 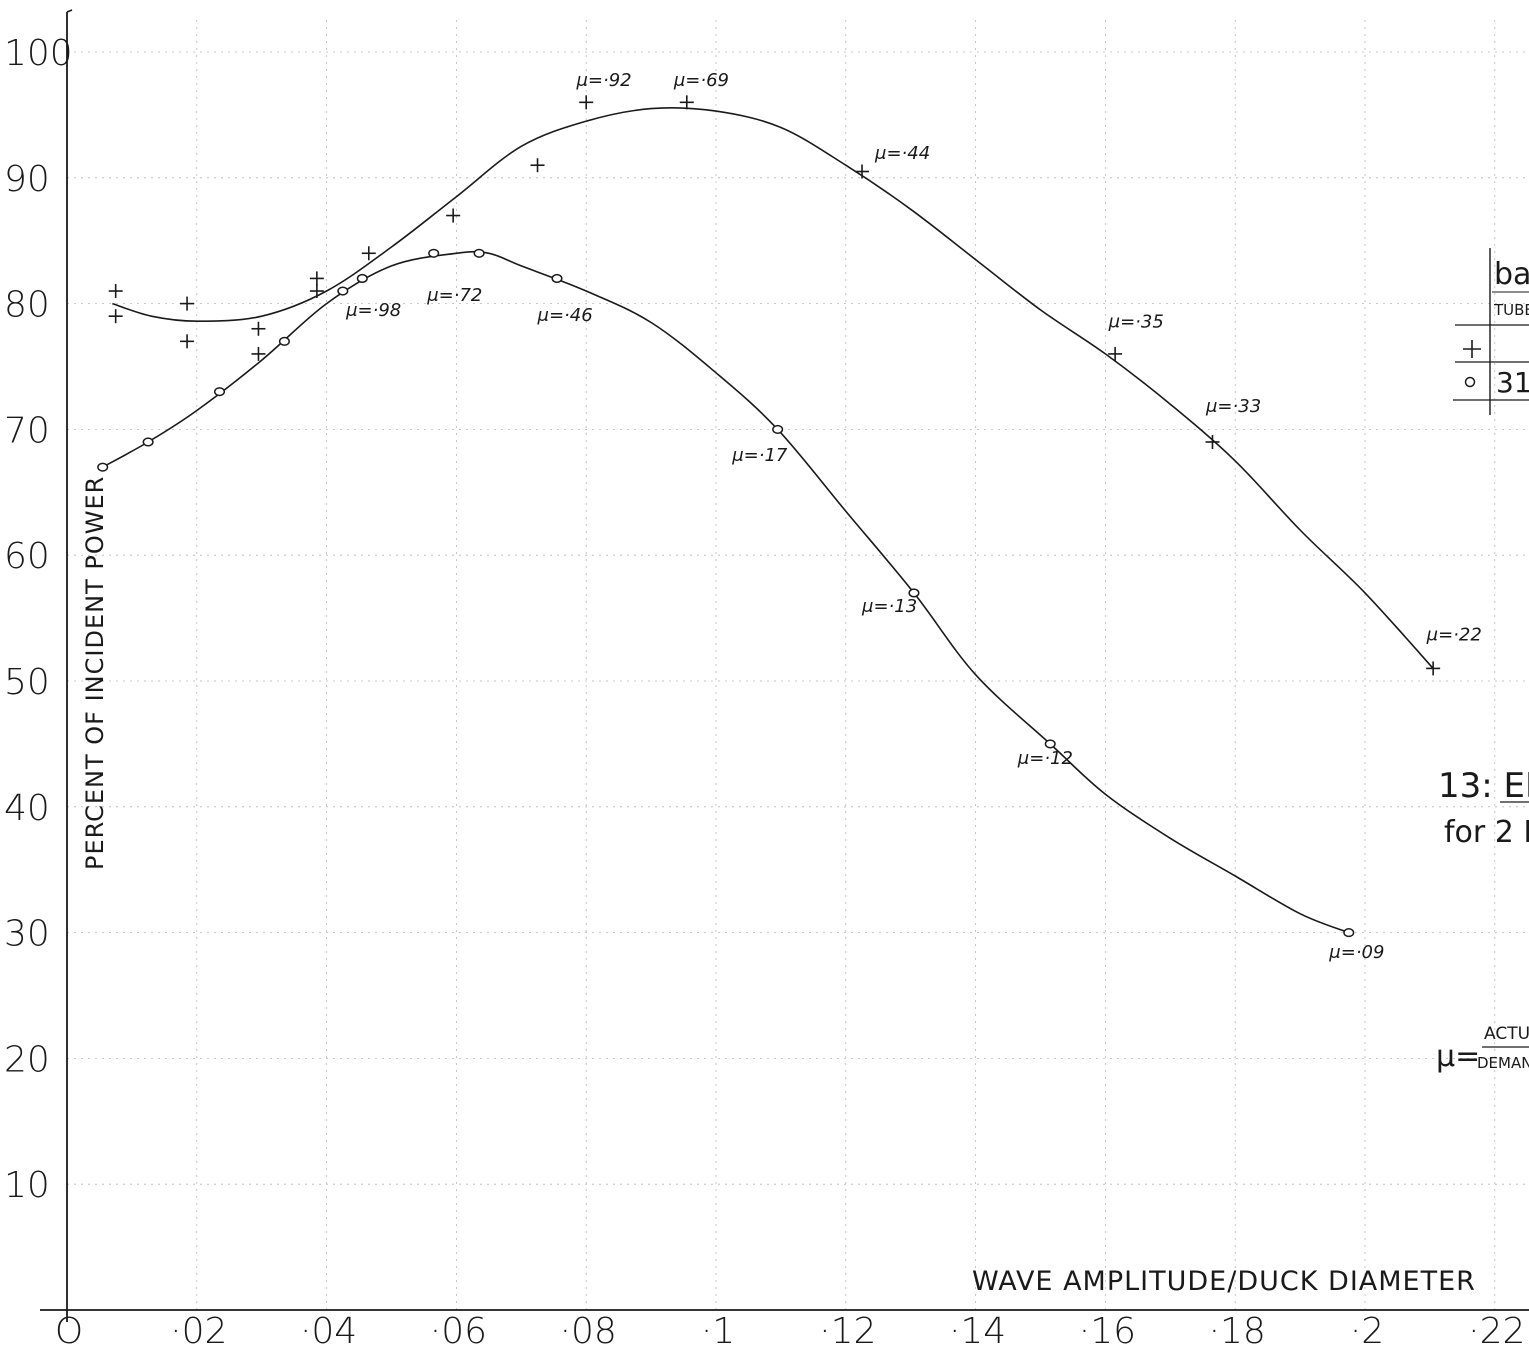 What do you see at coordinates (27, 682) in the screenshot?
I see `y-tick-label: 50` at bounding box center [27, 682].